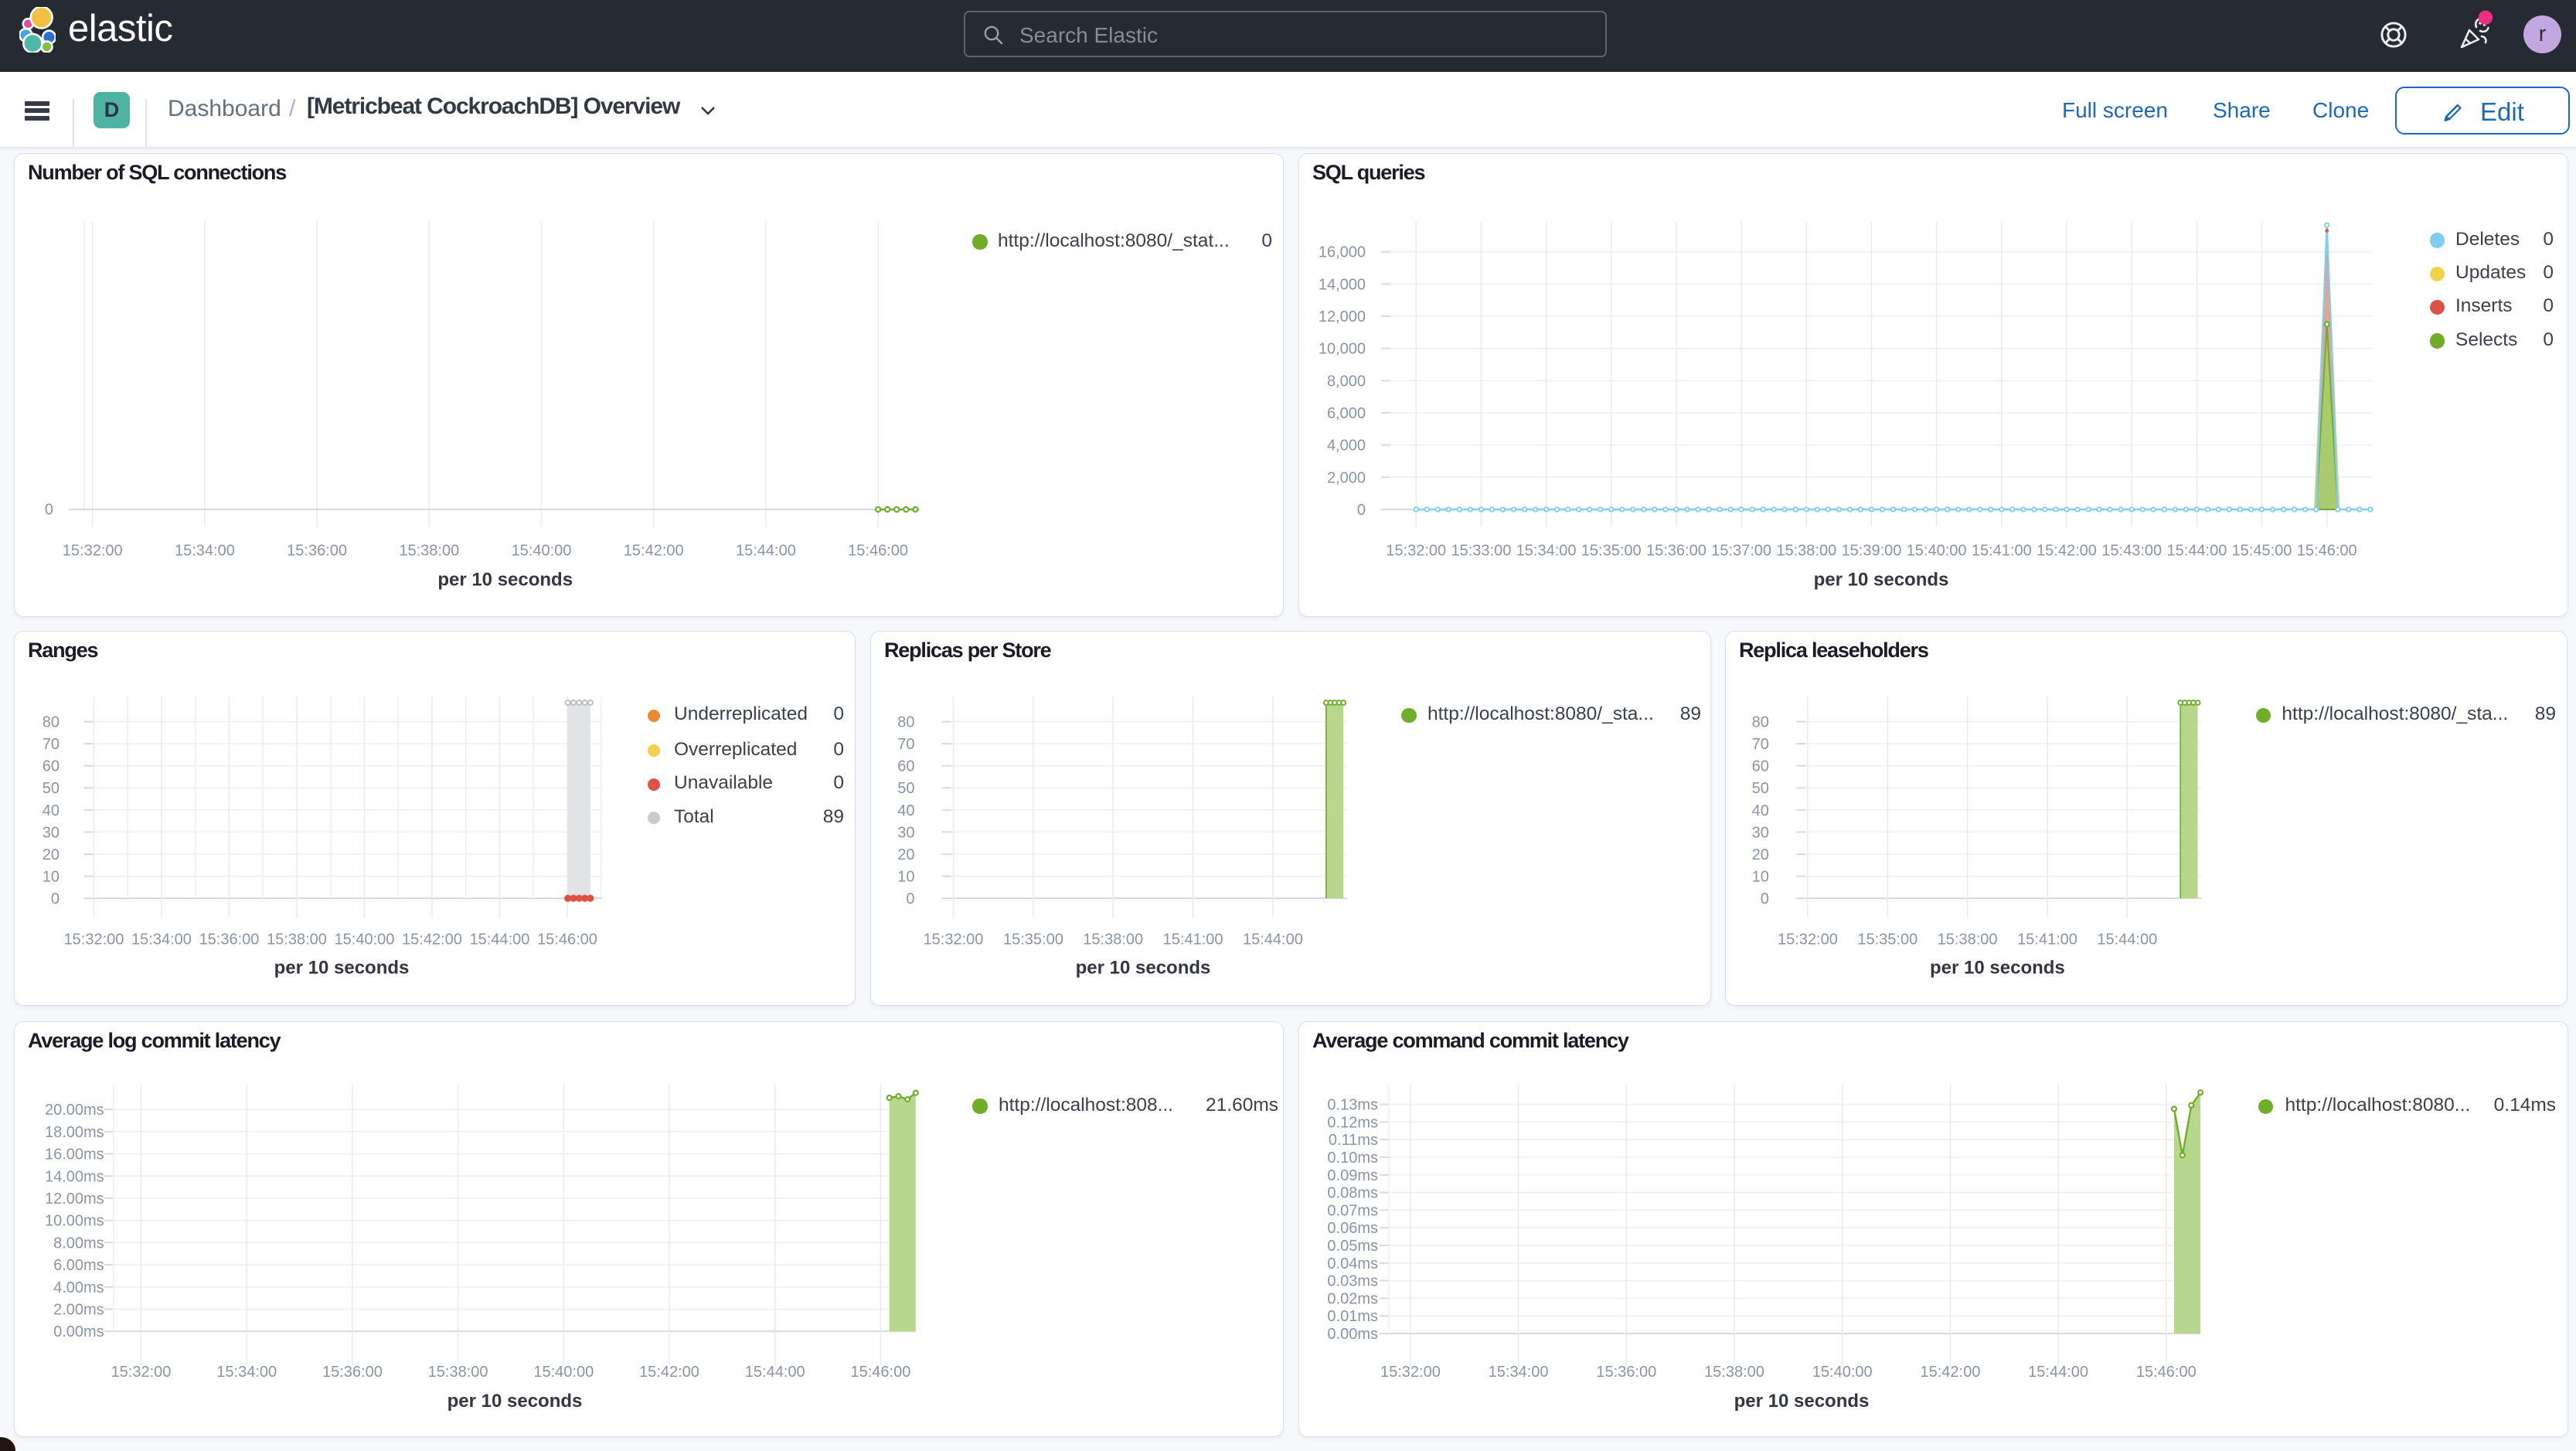 This screenshot has width=2576, height=1451. Describe the element at coordinates (78, 1265) in the screenshot. I see `svg-text: 6.00ms` at that location.